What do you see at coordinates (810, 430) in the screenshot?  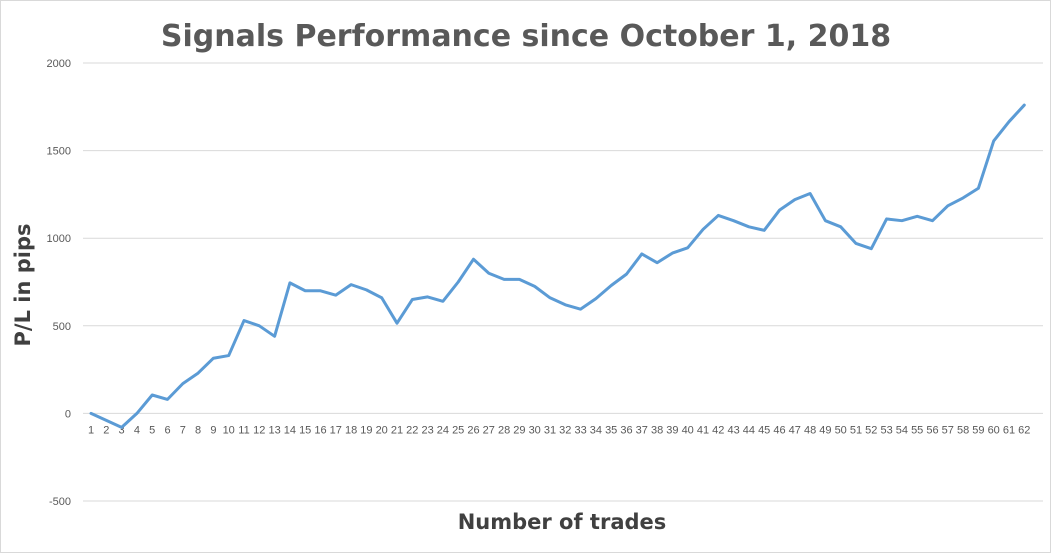 I see `x-tick-label: 48` at bounding box center [810, 430].